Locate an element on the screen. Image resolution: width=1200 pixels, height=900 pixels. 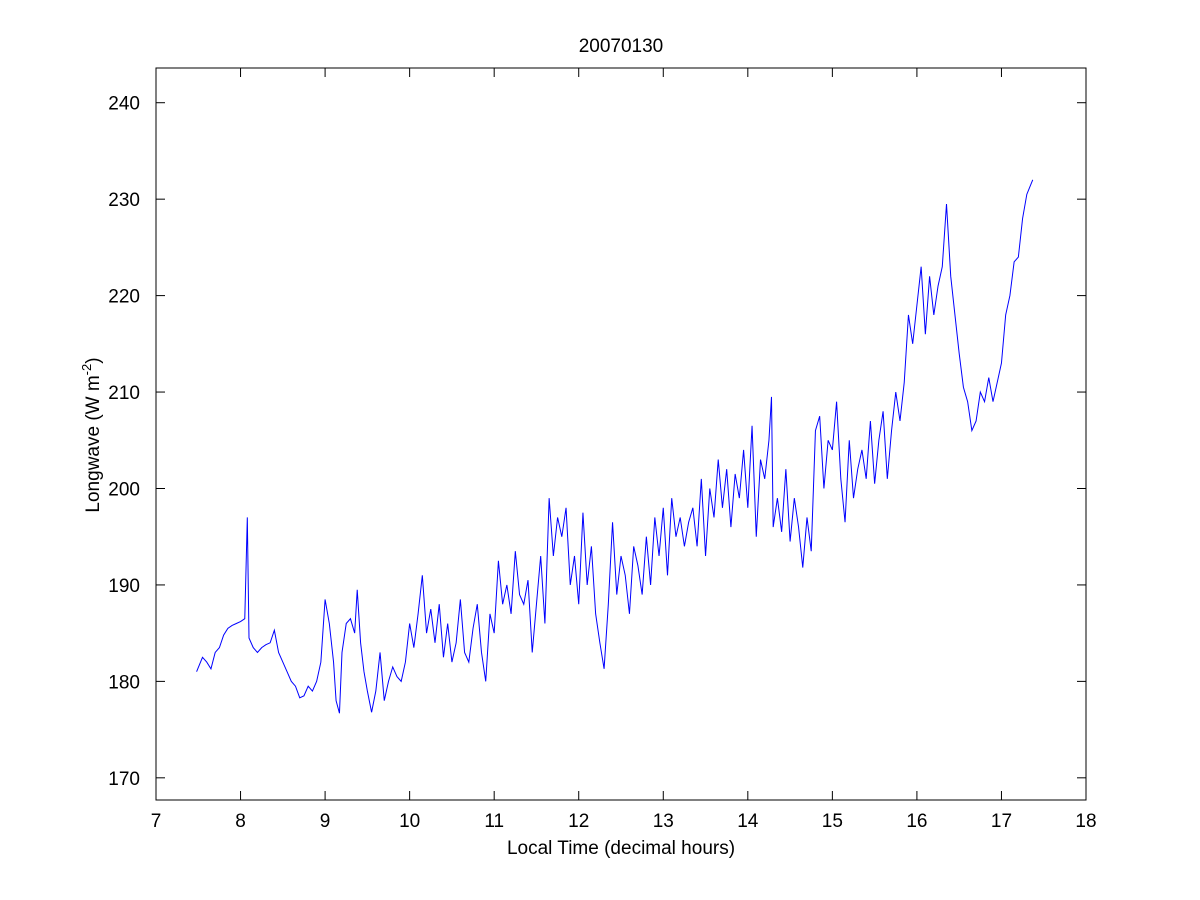
y-tick-label: 200 is located at coordinates (124, 489).